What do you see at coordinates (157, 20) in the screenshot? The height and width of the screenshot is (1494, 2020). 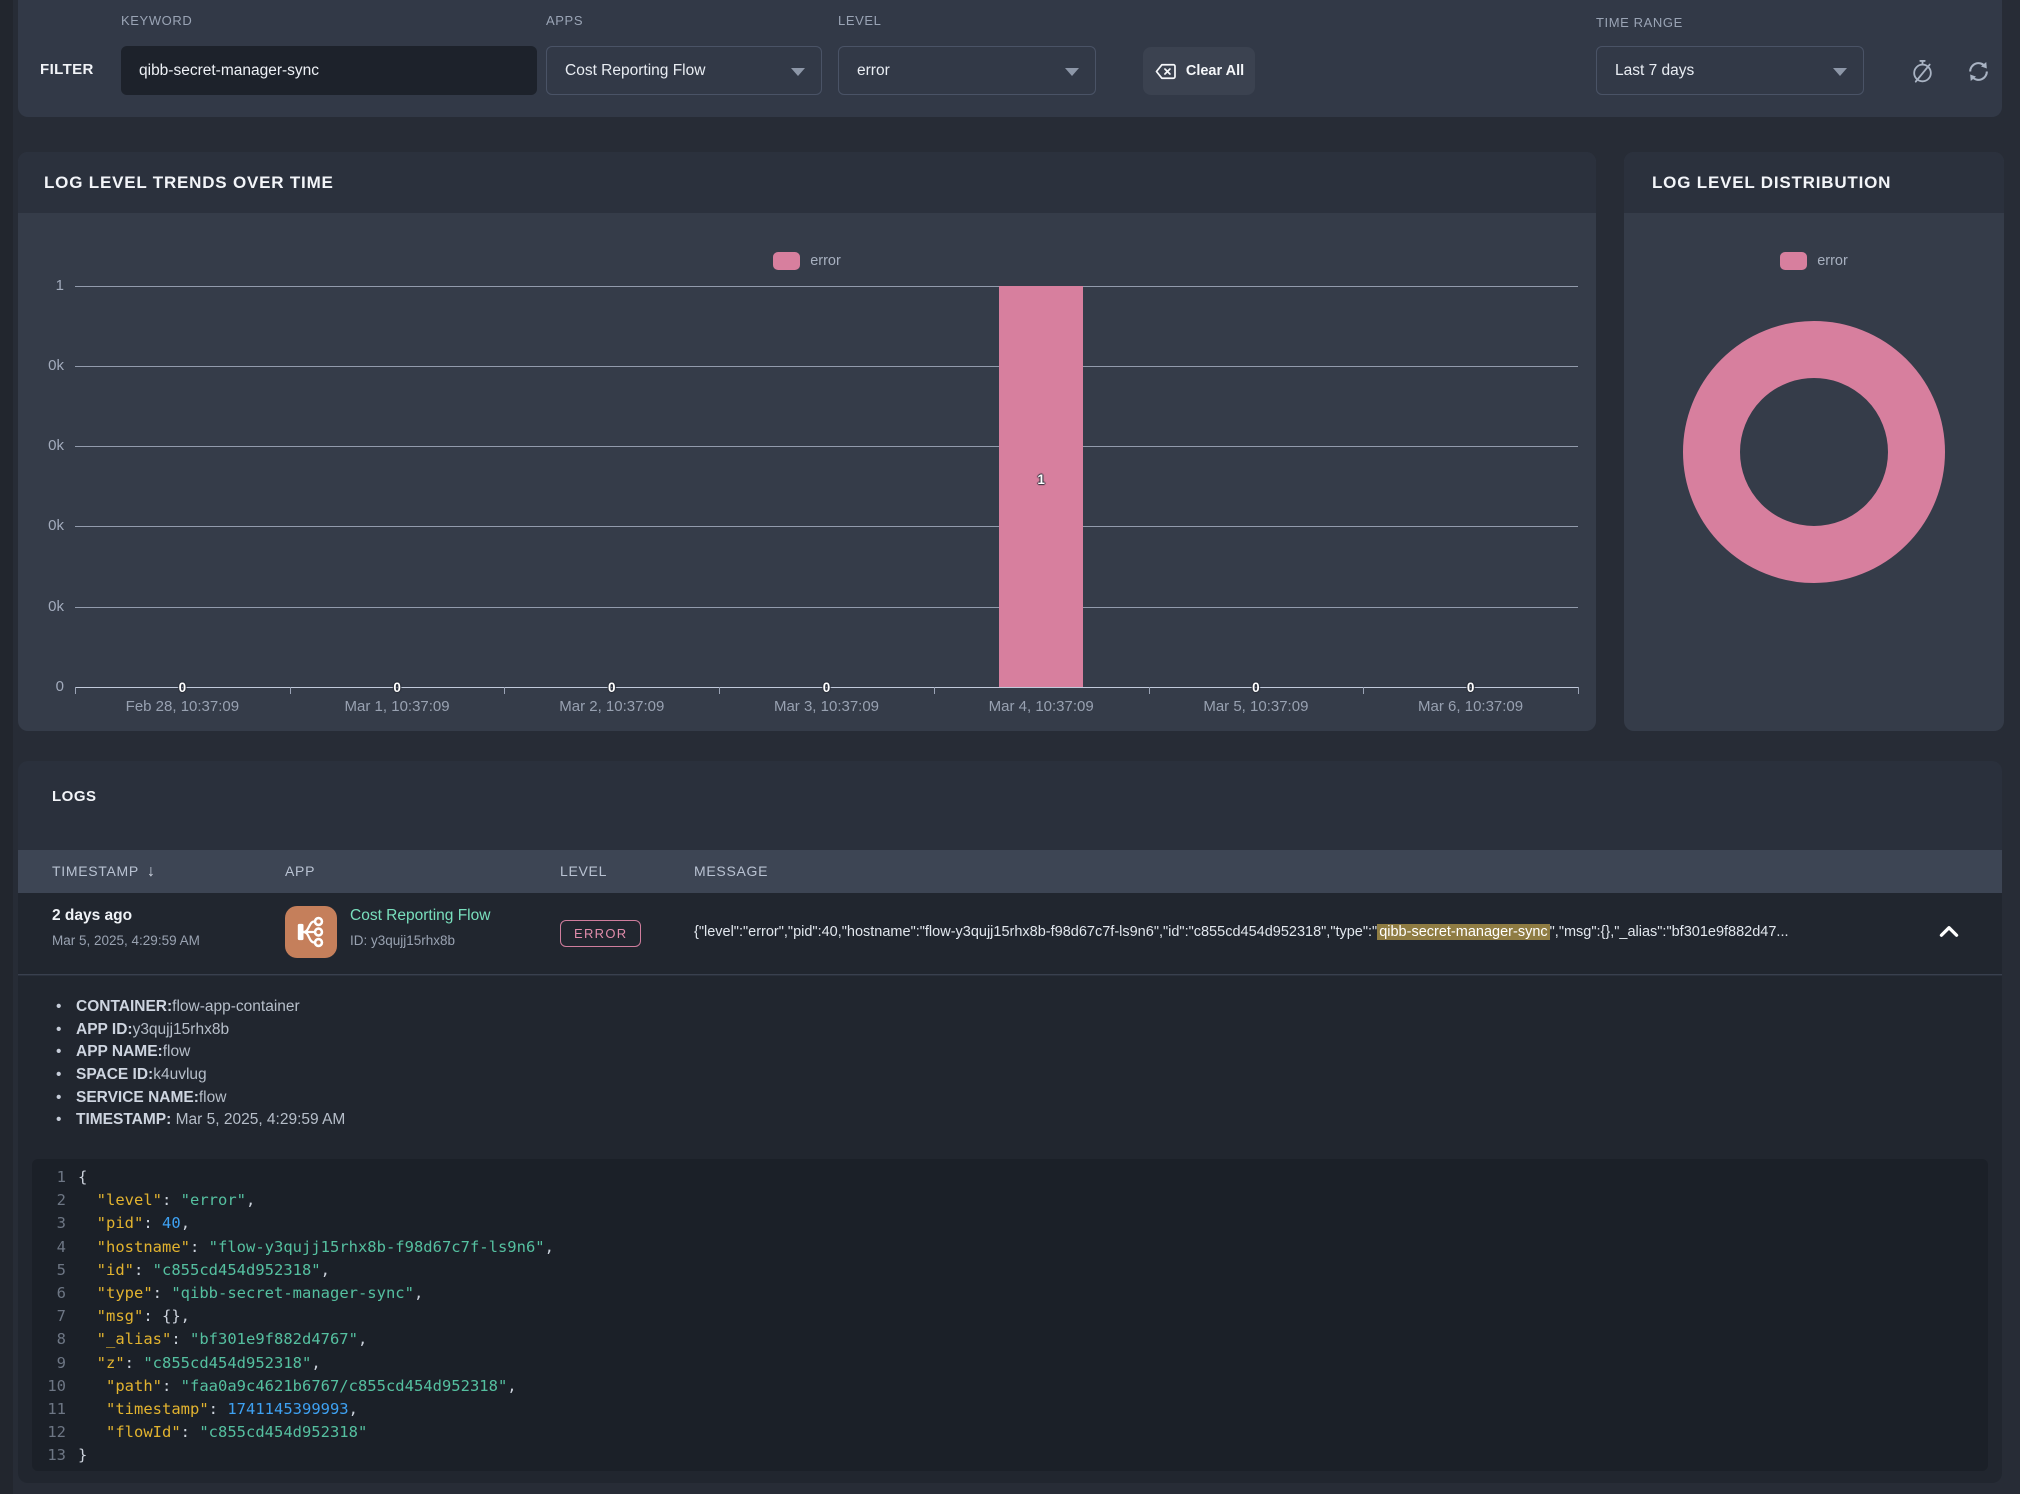 I see `keyword-label: KEYWORD` at bounding box center [157, 20].